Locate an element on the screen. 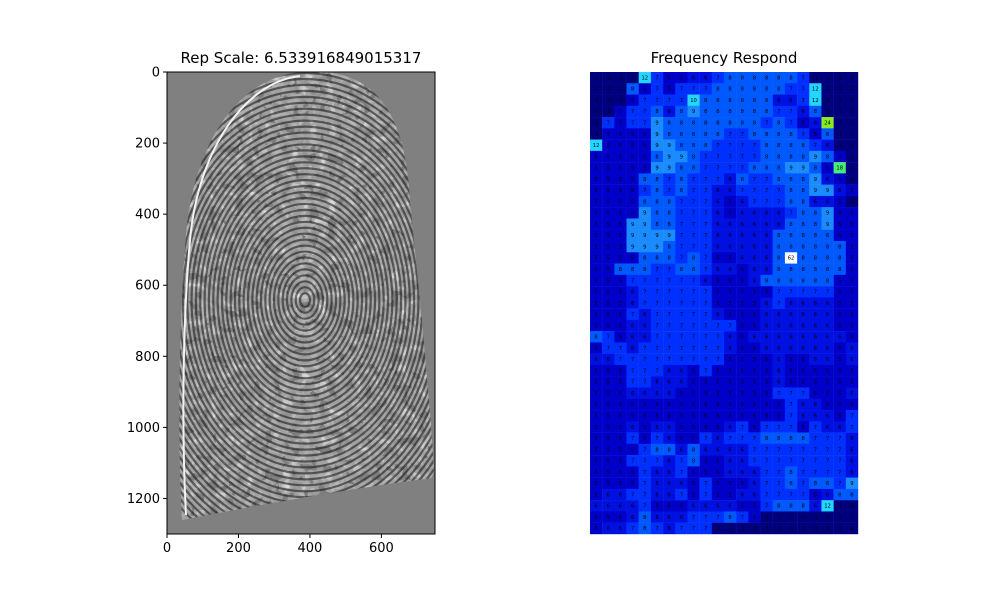  y-tick-label: 0 is located at coordinates (156, 73).